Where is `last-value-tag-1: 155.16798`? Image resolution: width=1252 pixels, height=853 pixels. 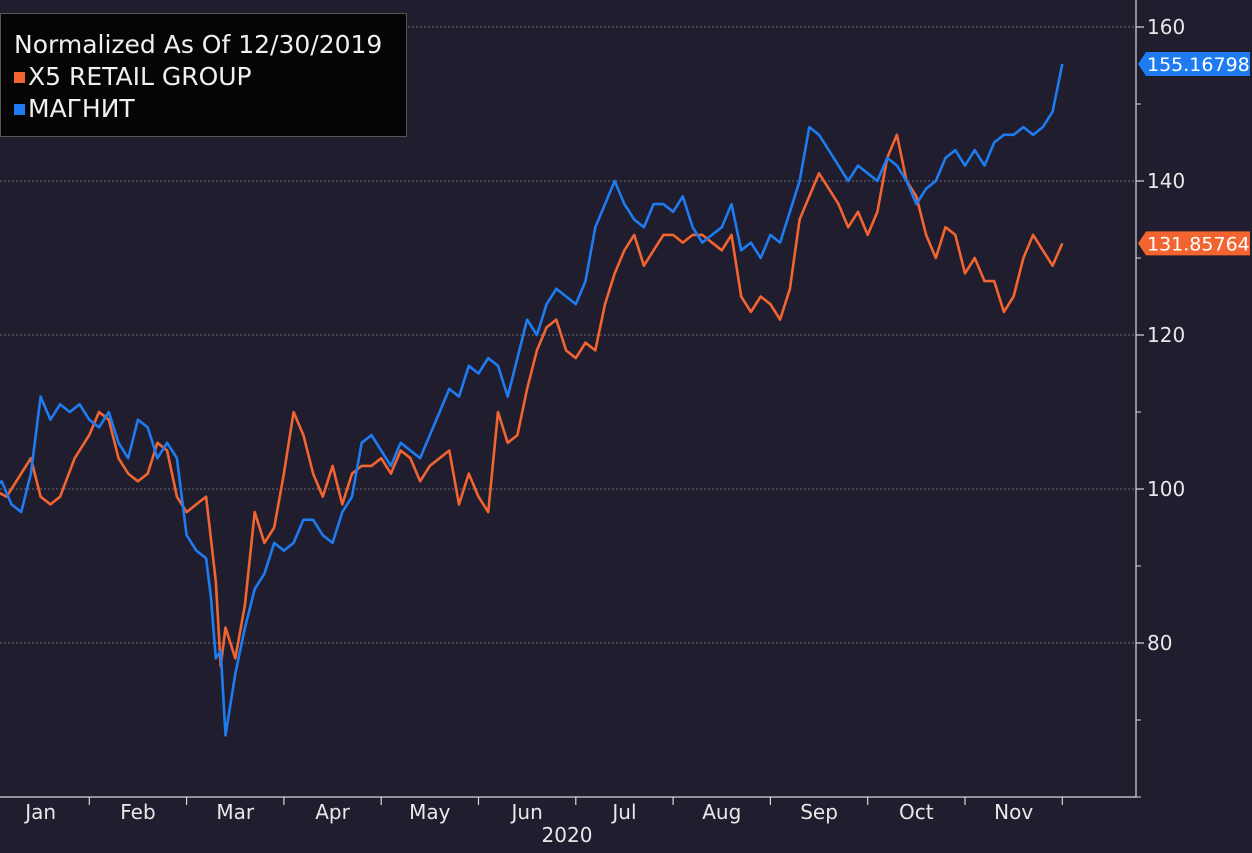 last-value-tag-1: 155.16798 is located at coordinates (1194, 63).